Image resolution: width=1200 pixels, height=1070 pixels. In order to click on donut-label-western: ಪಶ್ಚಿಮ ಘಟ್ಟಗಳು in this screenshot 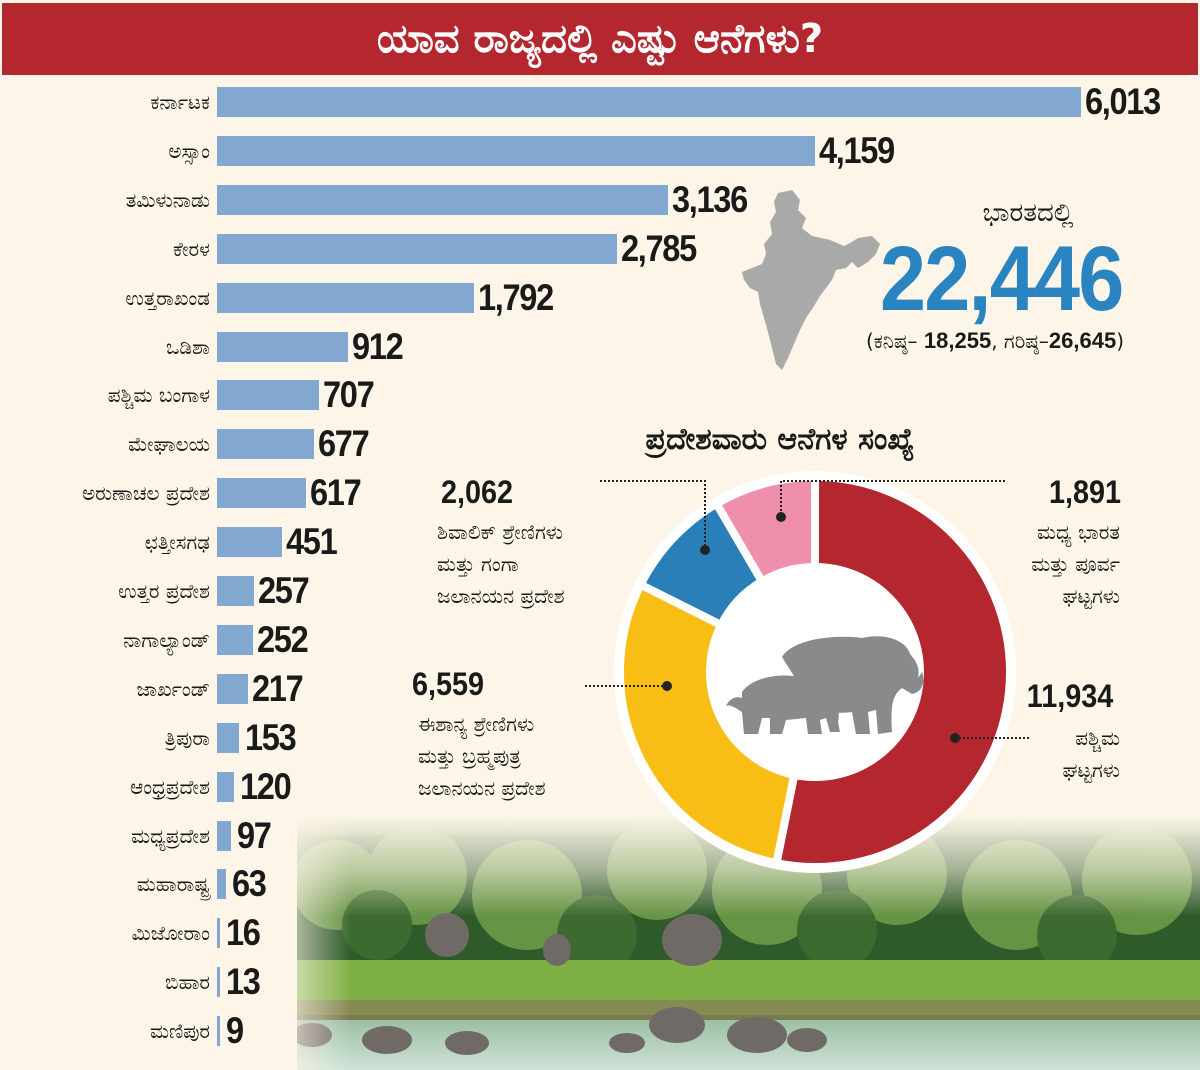, I will do `click(1091, 754)`.